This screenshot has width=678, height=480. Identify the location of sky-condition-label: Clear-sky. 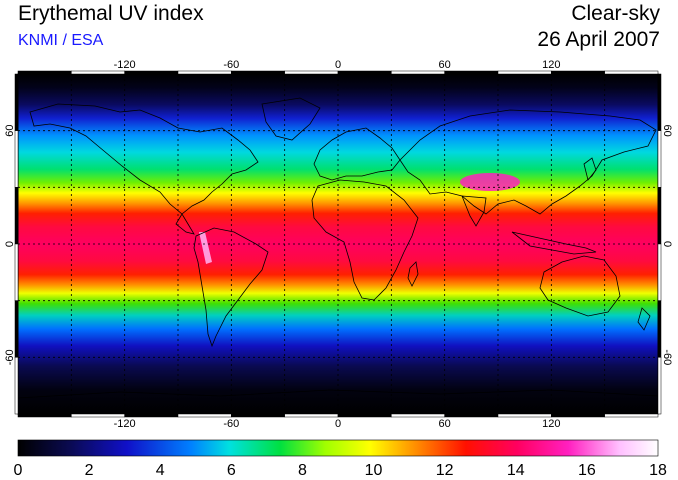
(615, 13).